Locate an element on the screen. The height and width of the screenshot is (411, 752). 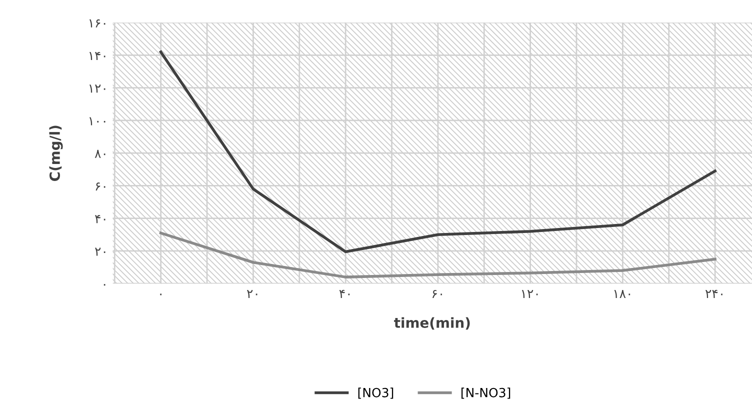
legend-label: [N-NO3] is located at coordinates (485, 393).